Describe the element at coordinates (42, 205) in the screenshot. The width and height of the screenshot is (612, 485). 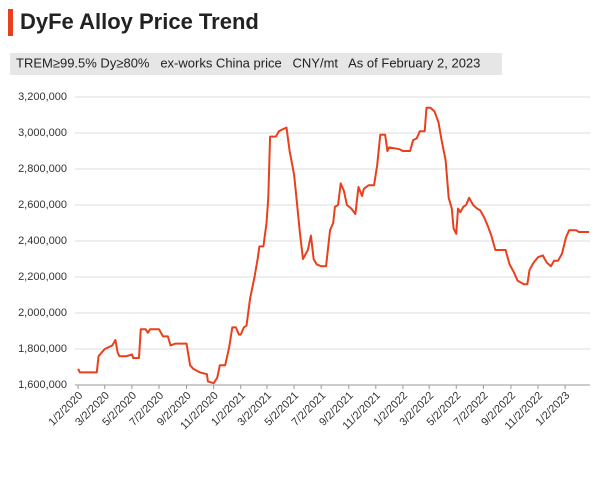
I see `y-tick-label: 2,600,000` at that location.